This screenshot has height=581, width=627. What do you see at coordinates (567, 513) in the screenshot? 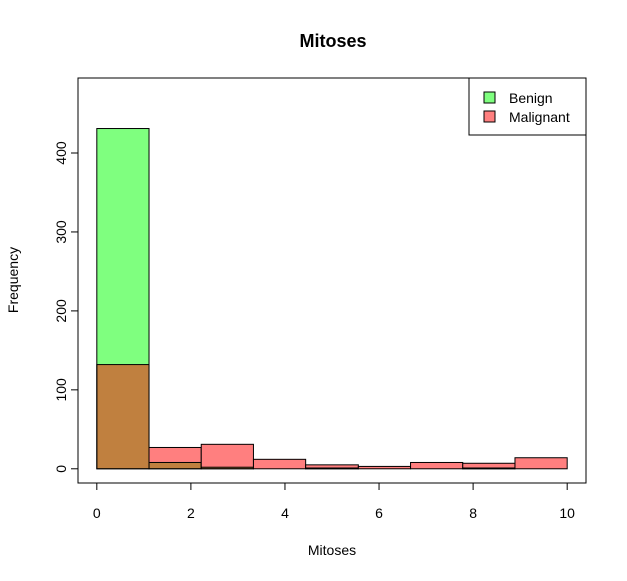
I see `x-tick-label-10: 10` at bounding box center [567, 513].